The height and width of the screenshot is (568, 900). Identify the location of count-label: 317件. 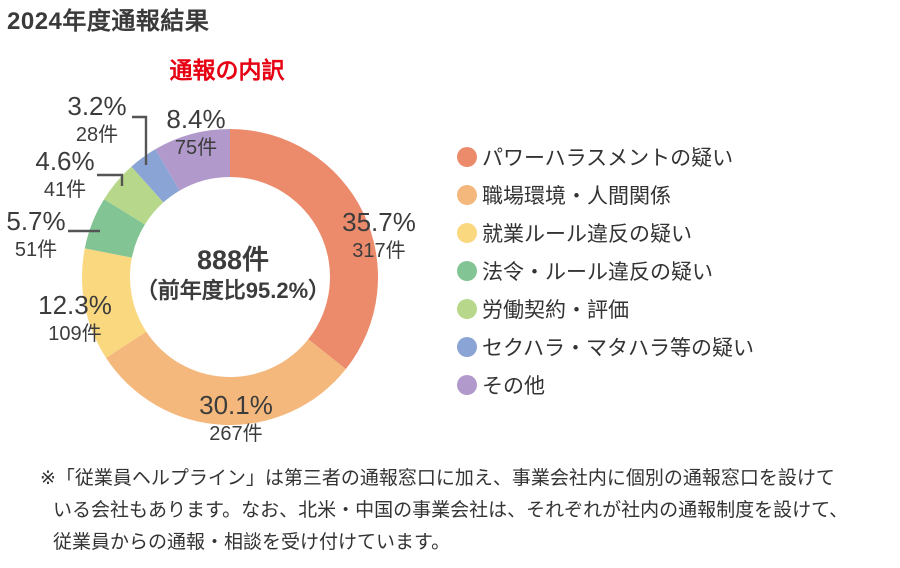
(379, 251).